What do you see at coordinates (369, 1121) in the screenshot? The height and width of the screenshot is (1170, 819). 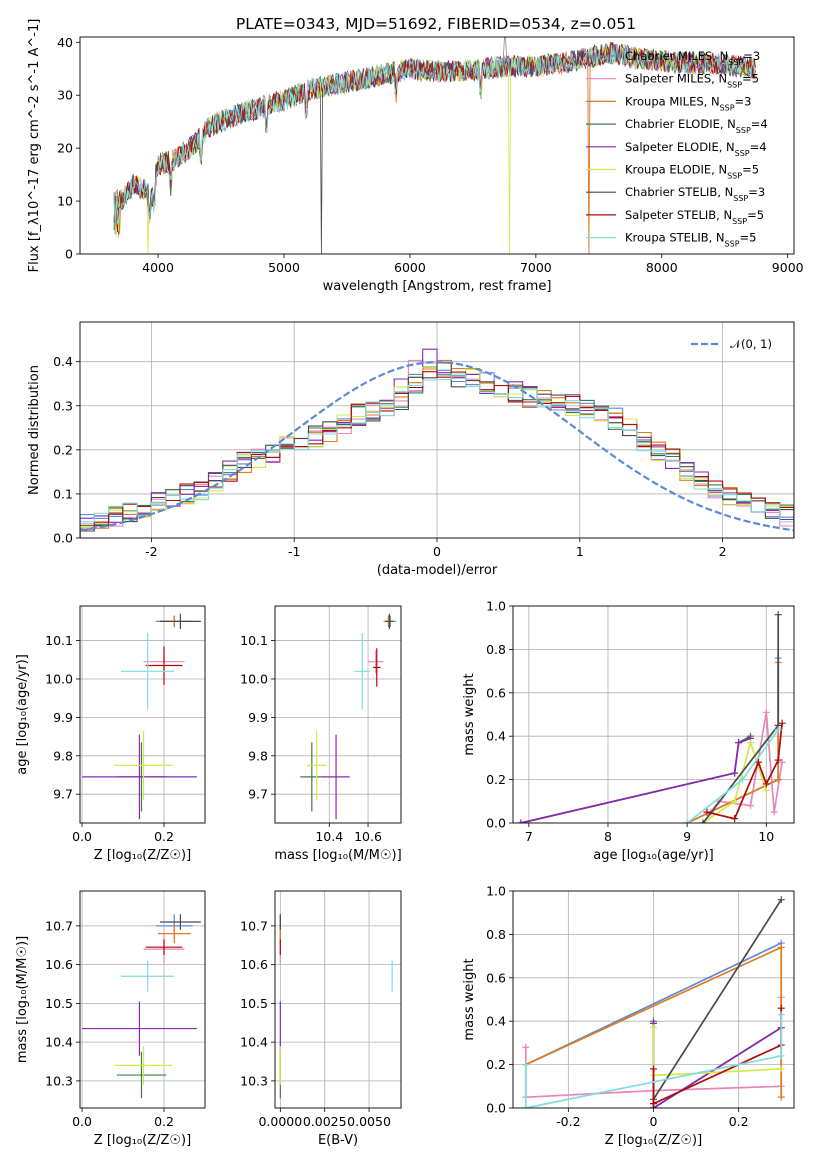 I see `x-tick-label: 0.0050` at bounding box center [369, 1121].